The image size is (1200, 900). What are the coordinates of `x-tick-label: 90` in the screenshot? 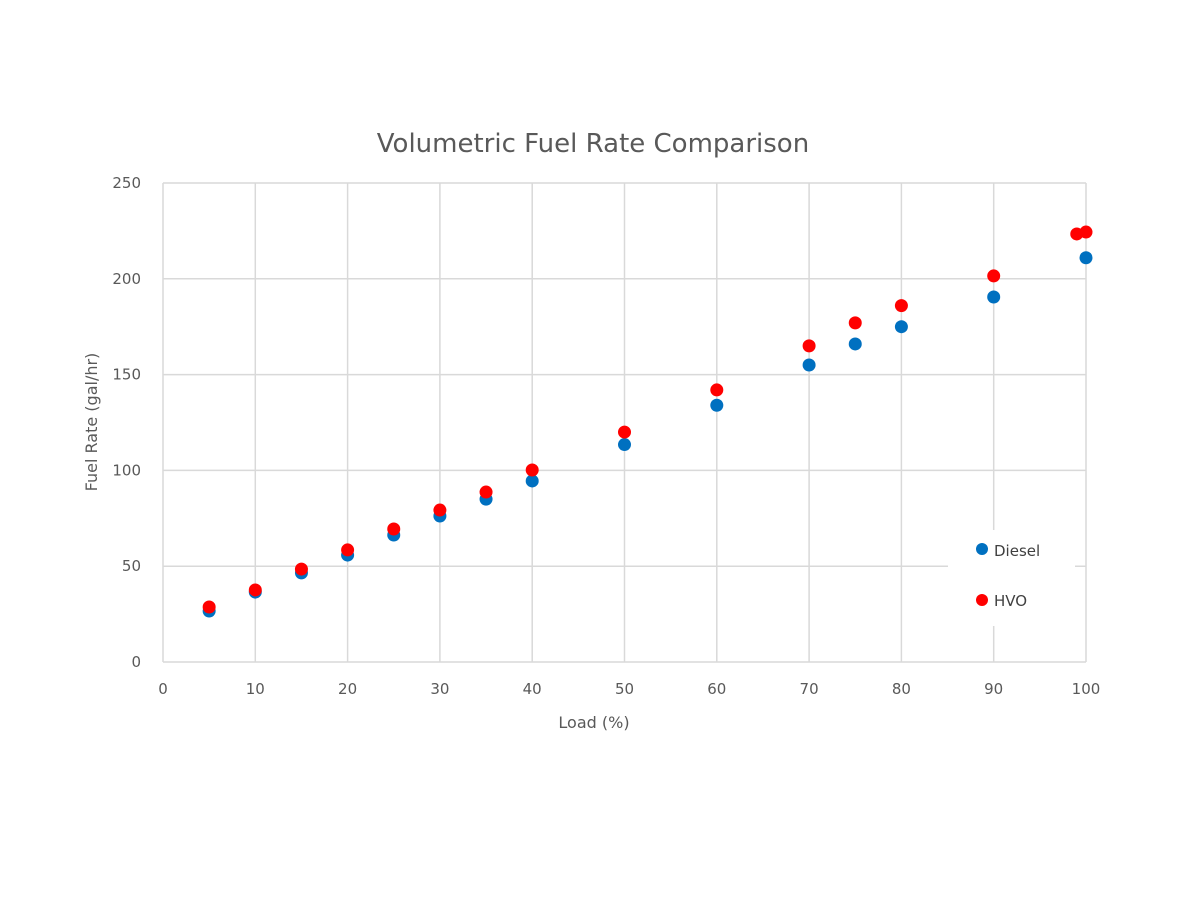 It's located at (993, 689).